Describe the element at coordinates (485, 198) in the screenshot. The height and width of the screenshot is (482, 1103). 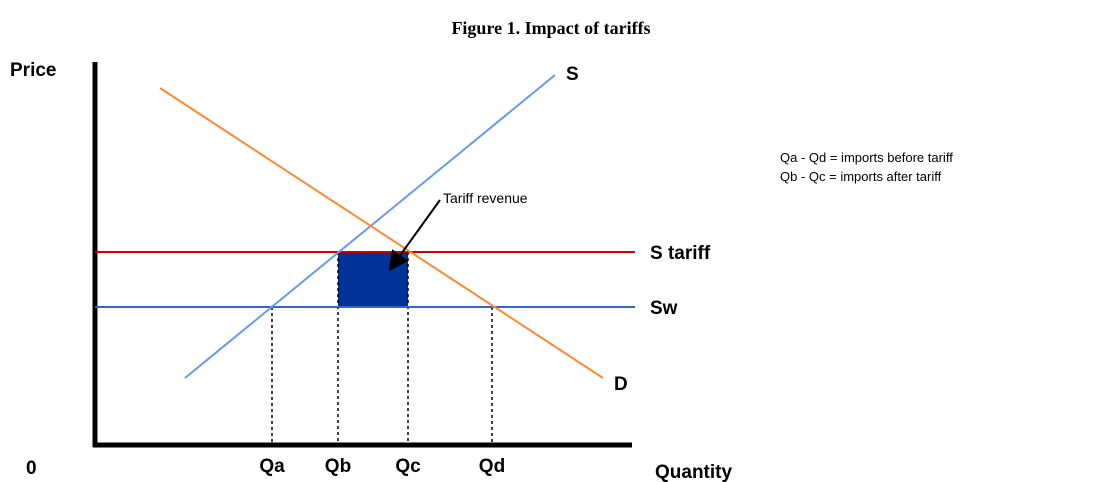
I see `annotation: Tariff revenue` at that location.